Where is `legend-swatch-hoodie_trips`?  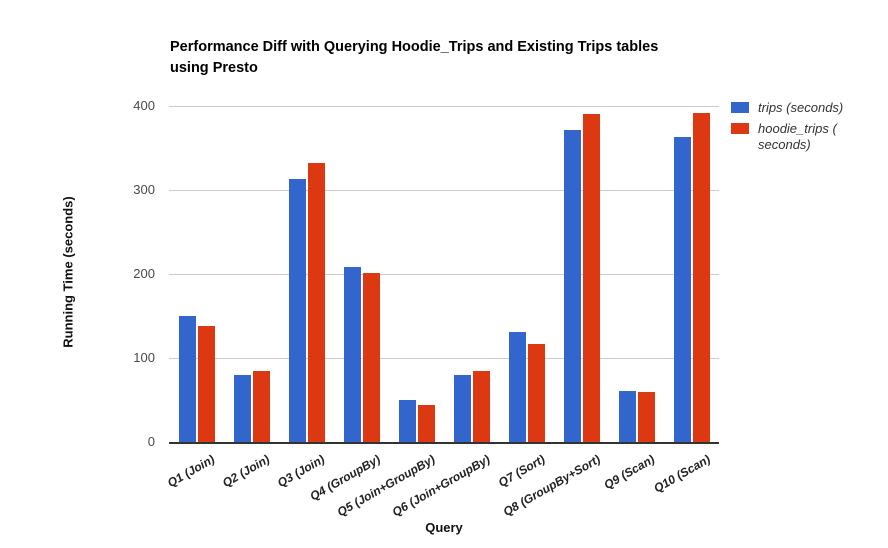 legend-swatch-hoodie_trips is located at coordinates (740, 128).